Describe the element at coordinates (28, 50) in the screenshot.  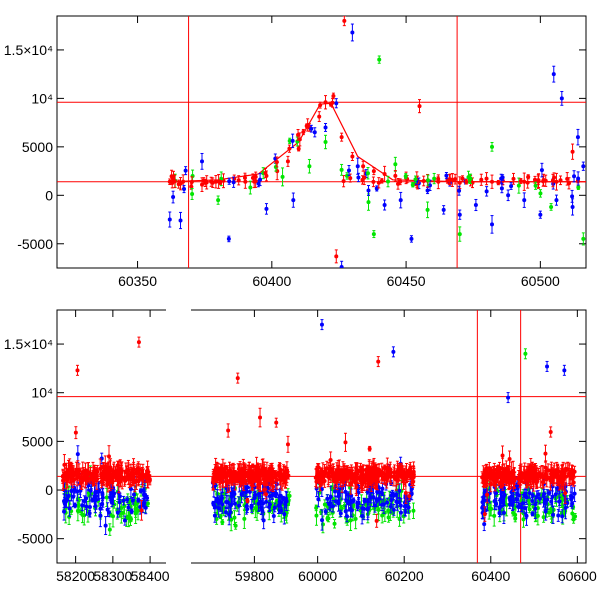
I see `top-ytick-label: 1.5×10⁴` at that location.